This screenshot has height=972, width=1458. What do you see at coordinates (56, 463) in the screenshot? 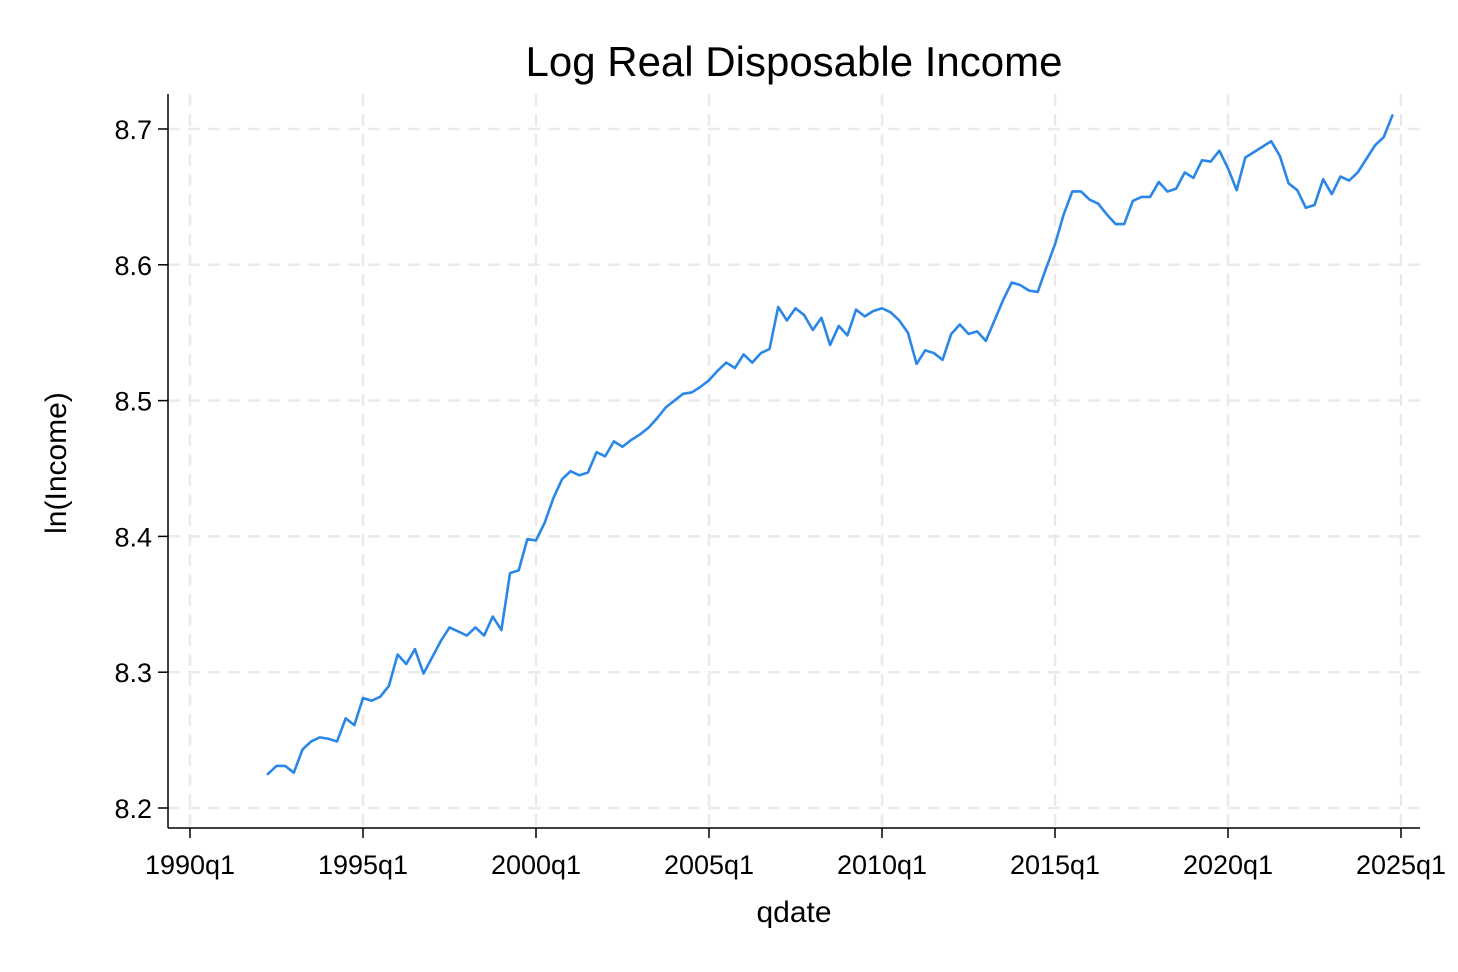
I see `y-axis-label: ln(Income)` at bounding box center [56, 463].